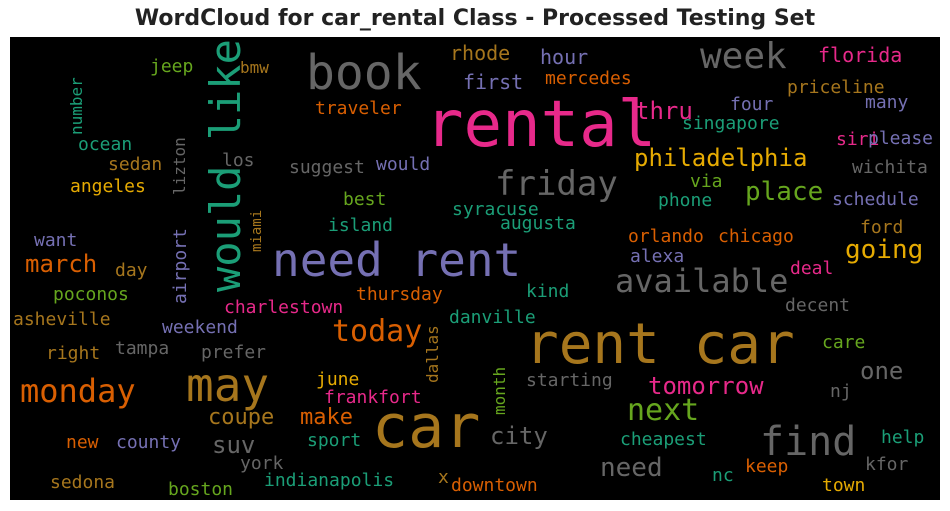 The height and width of the screenshot is (511, 950). Describe the element at coordinates (767, 466) in the screenshot. I see `word-keep: keep` at that location.